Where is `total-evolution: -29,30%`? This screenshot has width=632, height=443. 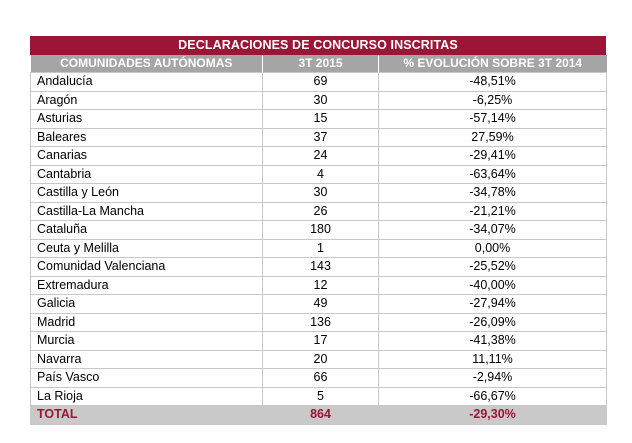
total-evolution: -29,30% is located at coordinates (492, 415).